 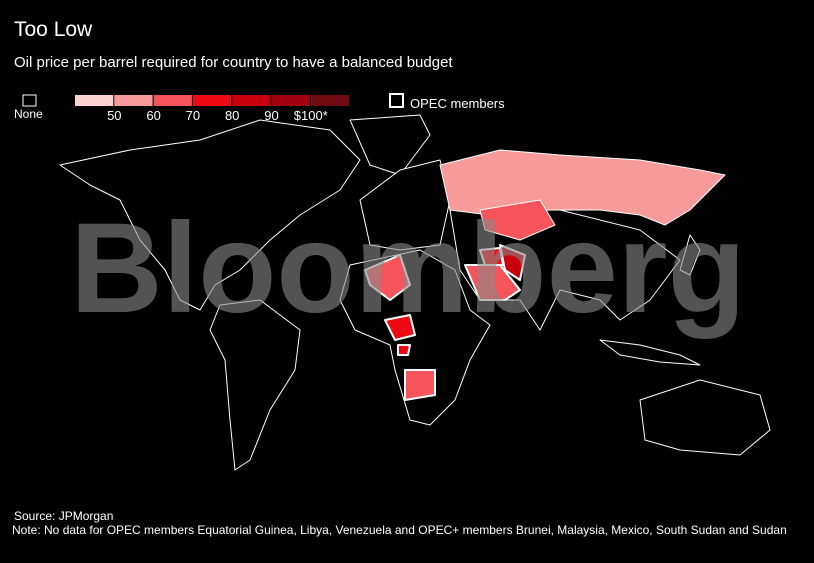 What do you see at coordinates (400, 327) in the screenshot?
I see `nigeria` at bounding box center [400, 327].